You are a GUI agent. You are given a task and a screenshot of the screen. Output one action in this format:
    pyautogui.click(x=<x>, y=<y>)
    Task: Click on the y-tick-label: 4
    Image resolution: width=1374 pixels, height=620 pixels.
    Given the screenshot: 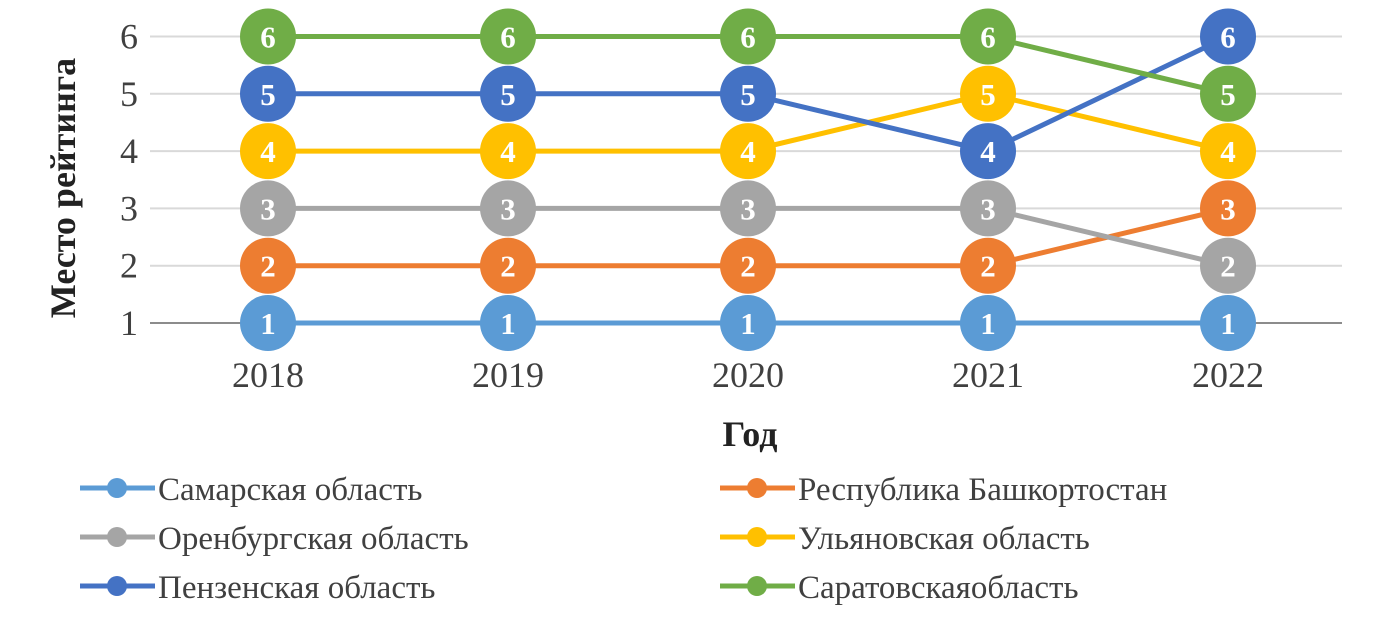 What is the action you would take?
    pyautogui.click(x=129, y=151)
    